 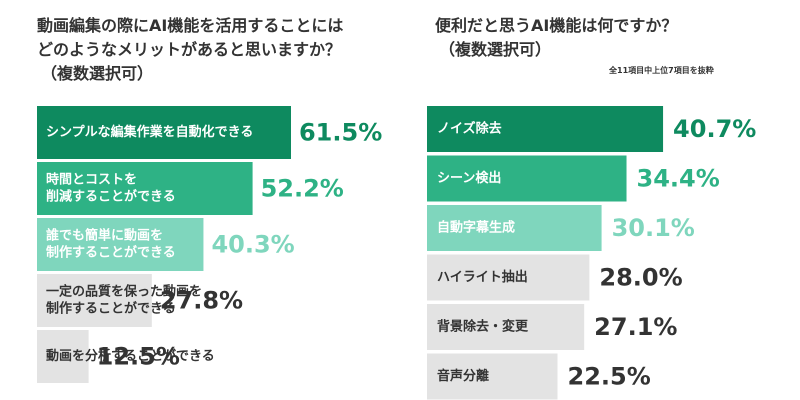 I want to click on right-value-label: 30.1%, so click(x=653, y=228).